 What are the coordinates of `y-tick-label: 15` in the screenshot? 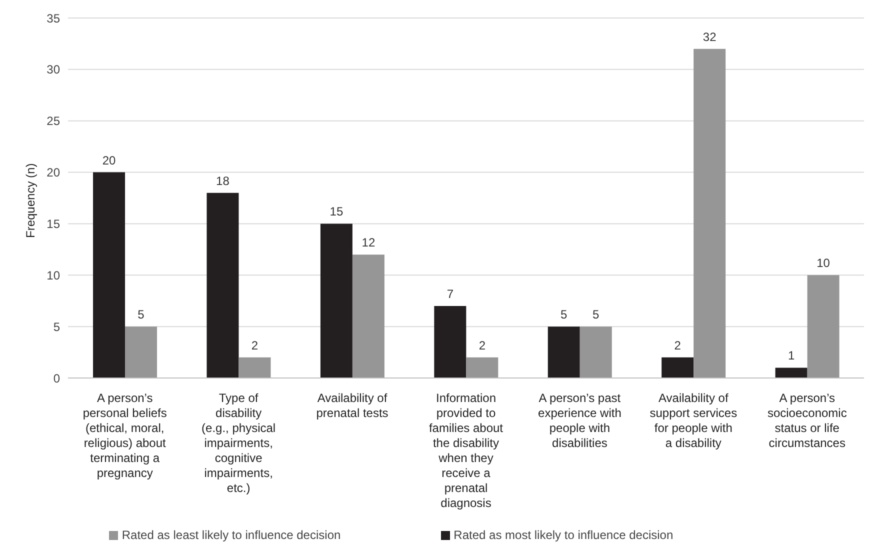 It's located at (53, 223).